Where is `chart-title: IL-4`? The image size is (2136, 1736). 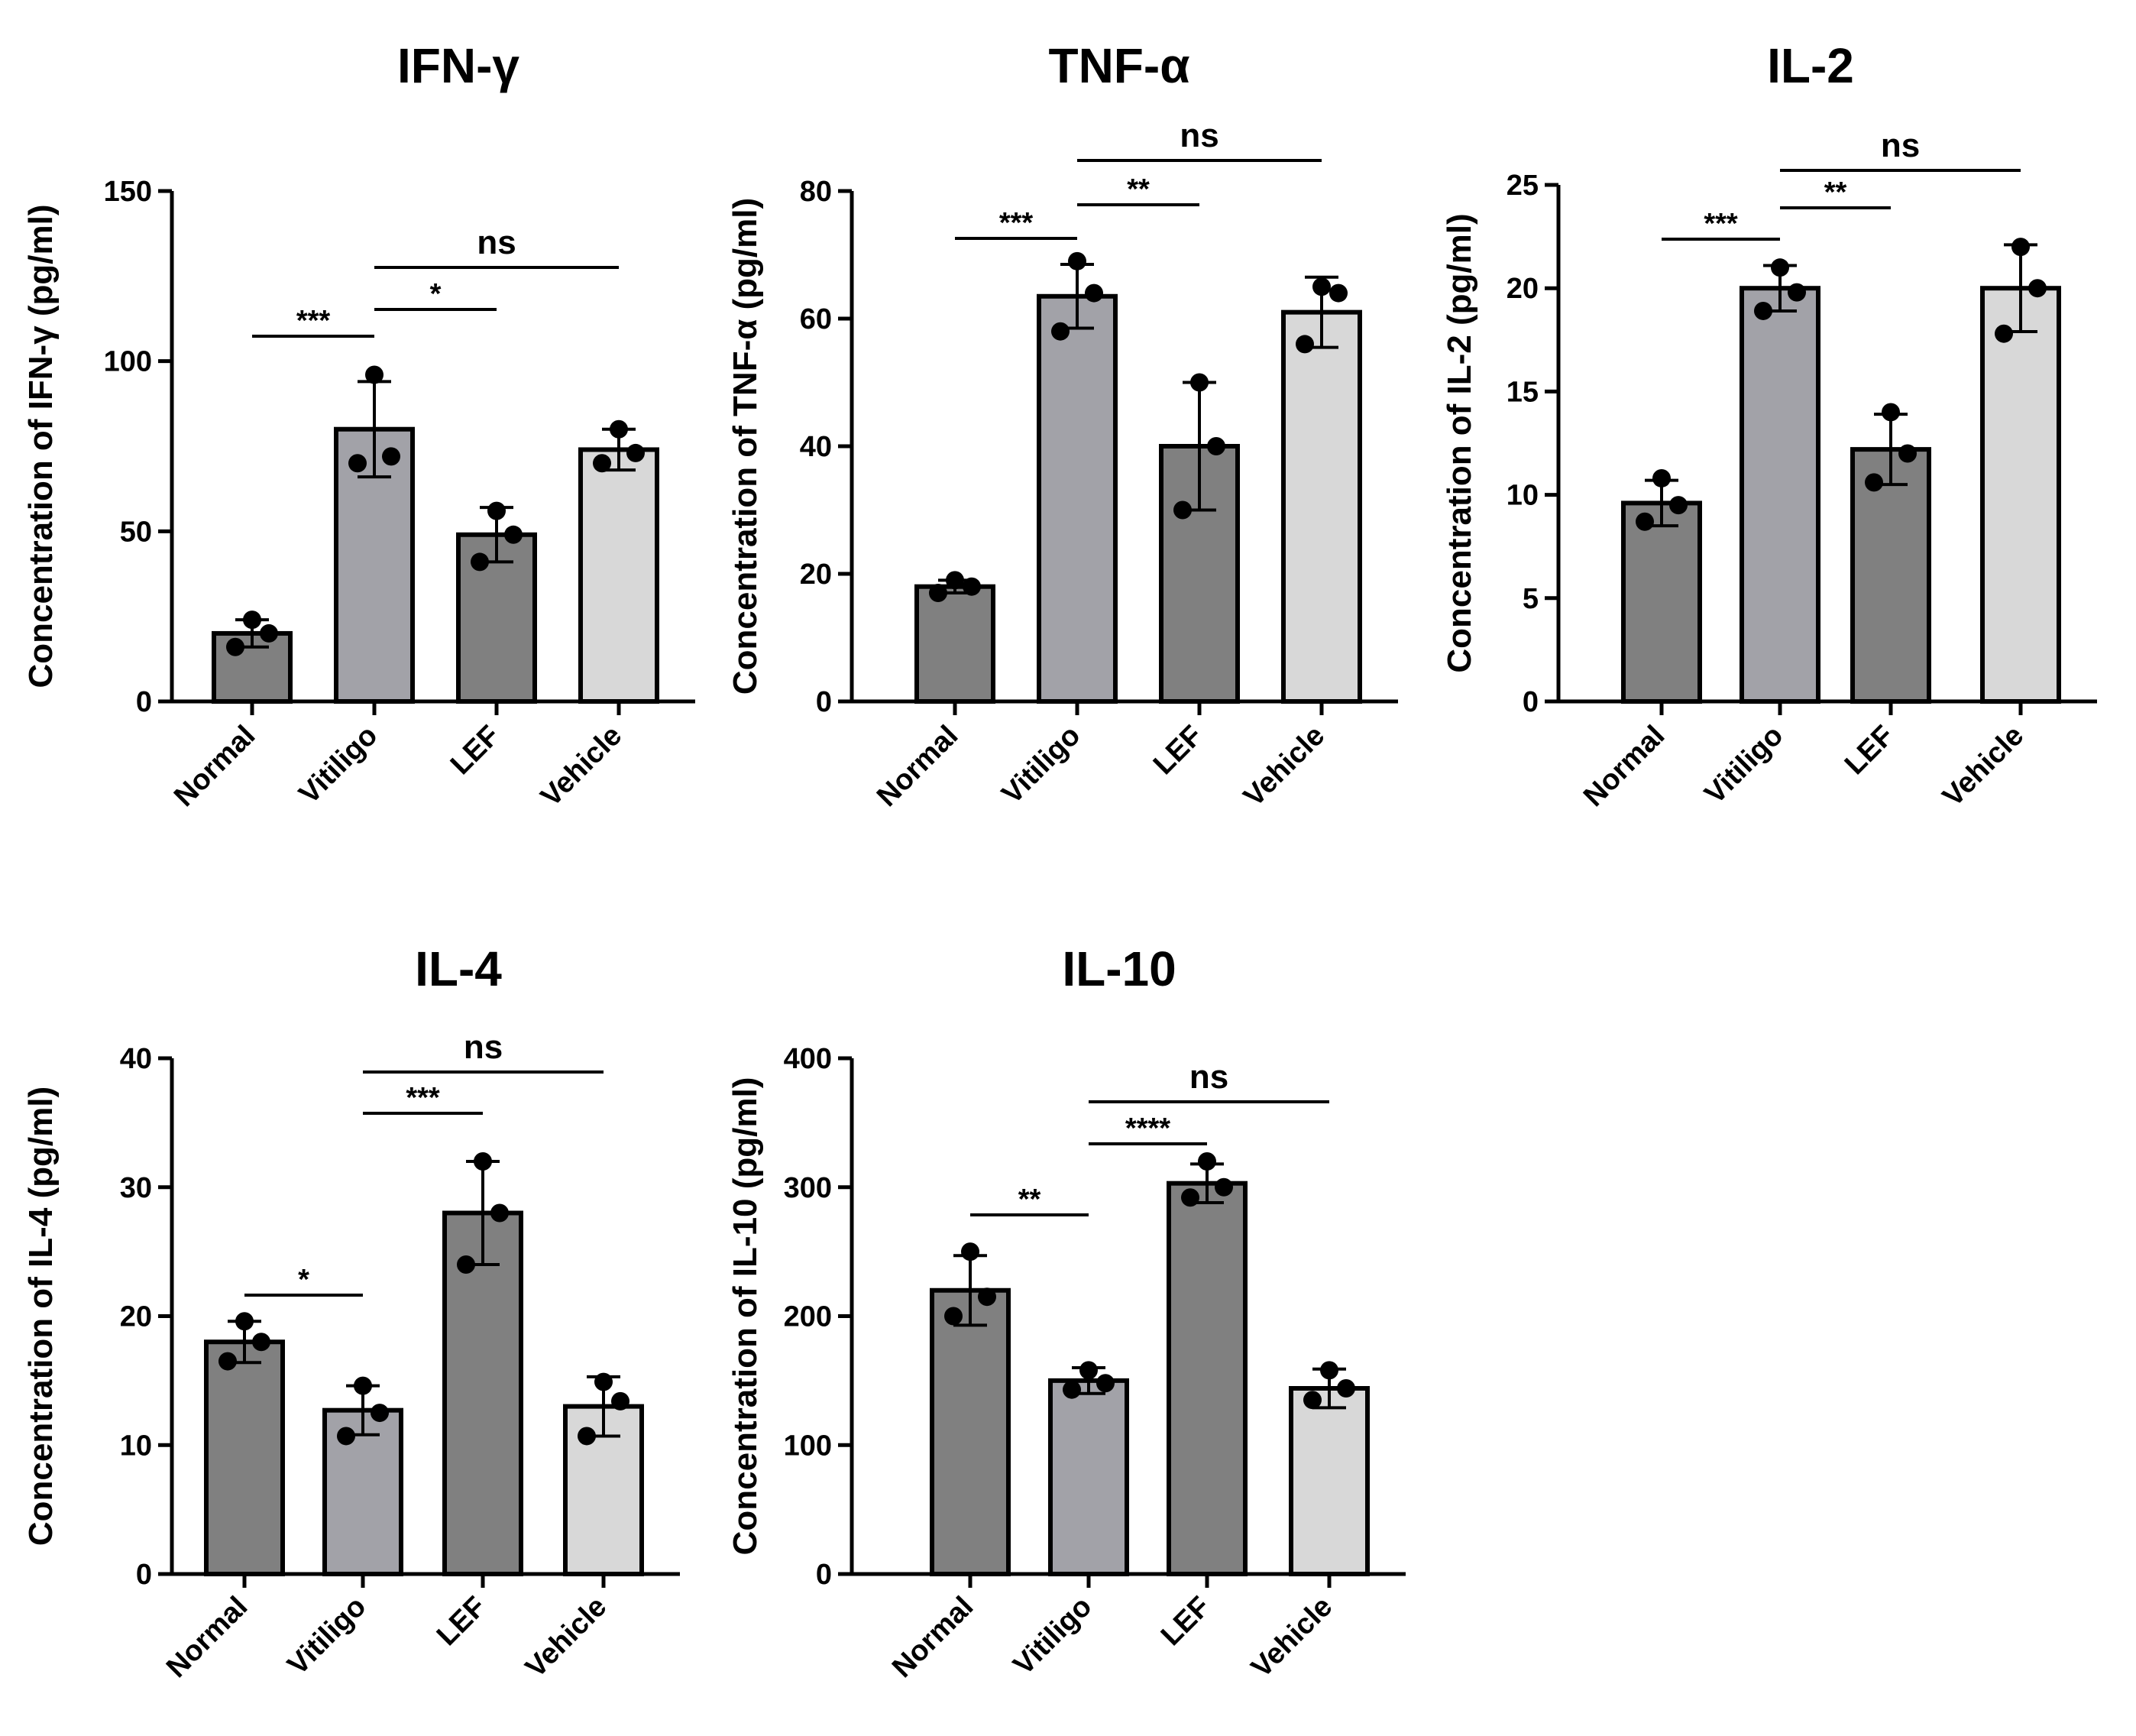
chart-title: IL-4 is located at coordinates (458, 968).